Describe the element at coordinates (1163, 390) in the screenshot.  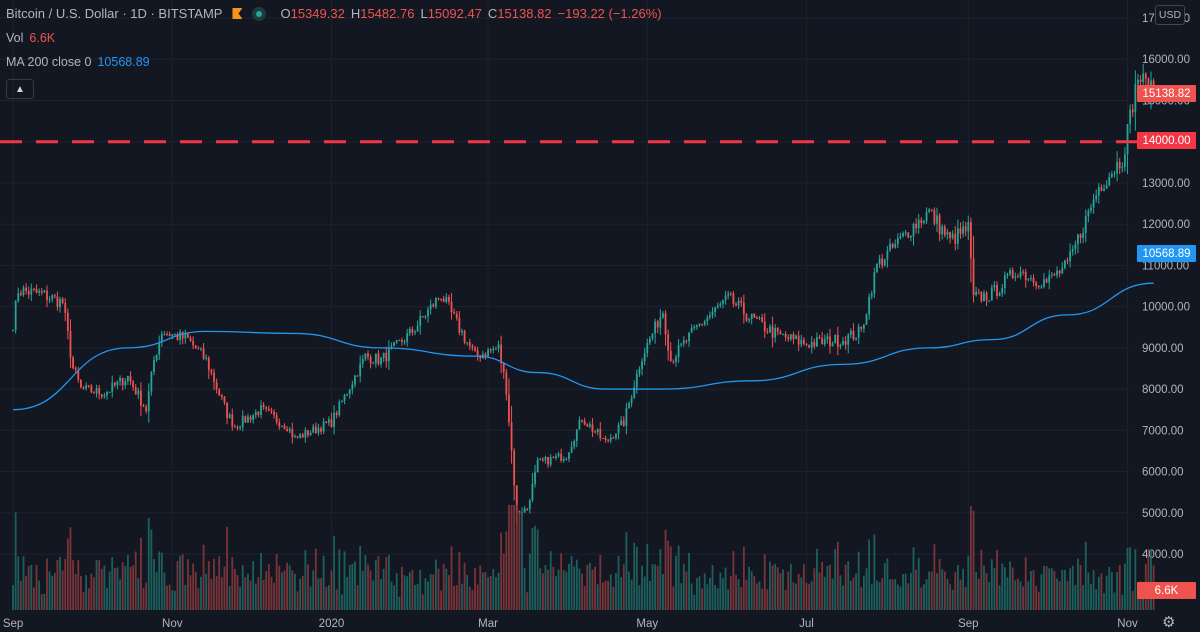
I see `y-tick-label: 8000.00` at that location.